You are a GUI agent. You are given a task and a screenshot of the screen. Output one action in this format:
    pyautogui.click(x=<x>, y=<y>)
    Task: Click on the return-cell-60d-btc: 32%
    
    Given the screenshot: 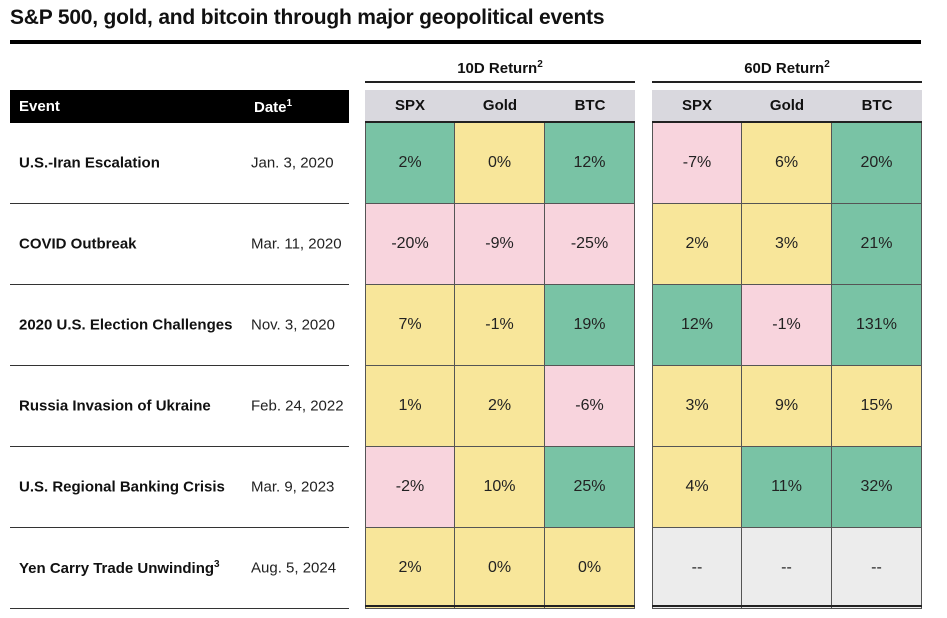 What is the action you would take?
    pyautogui.click(x=877, y=487)
    